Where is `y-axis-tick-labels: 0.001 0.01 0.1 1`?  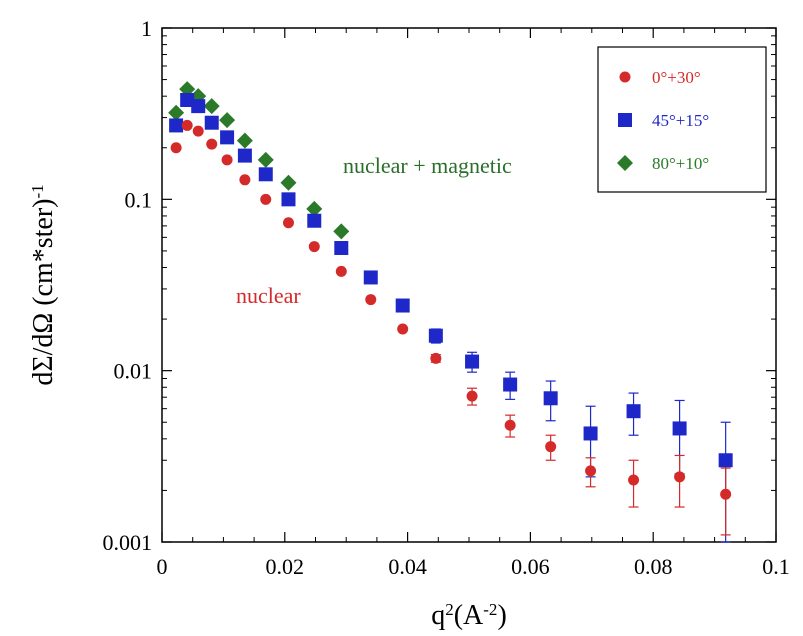
y-axis-tick-labels: 0.001 0.01 0.1 1 is located at coordinates (128, 285).